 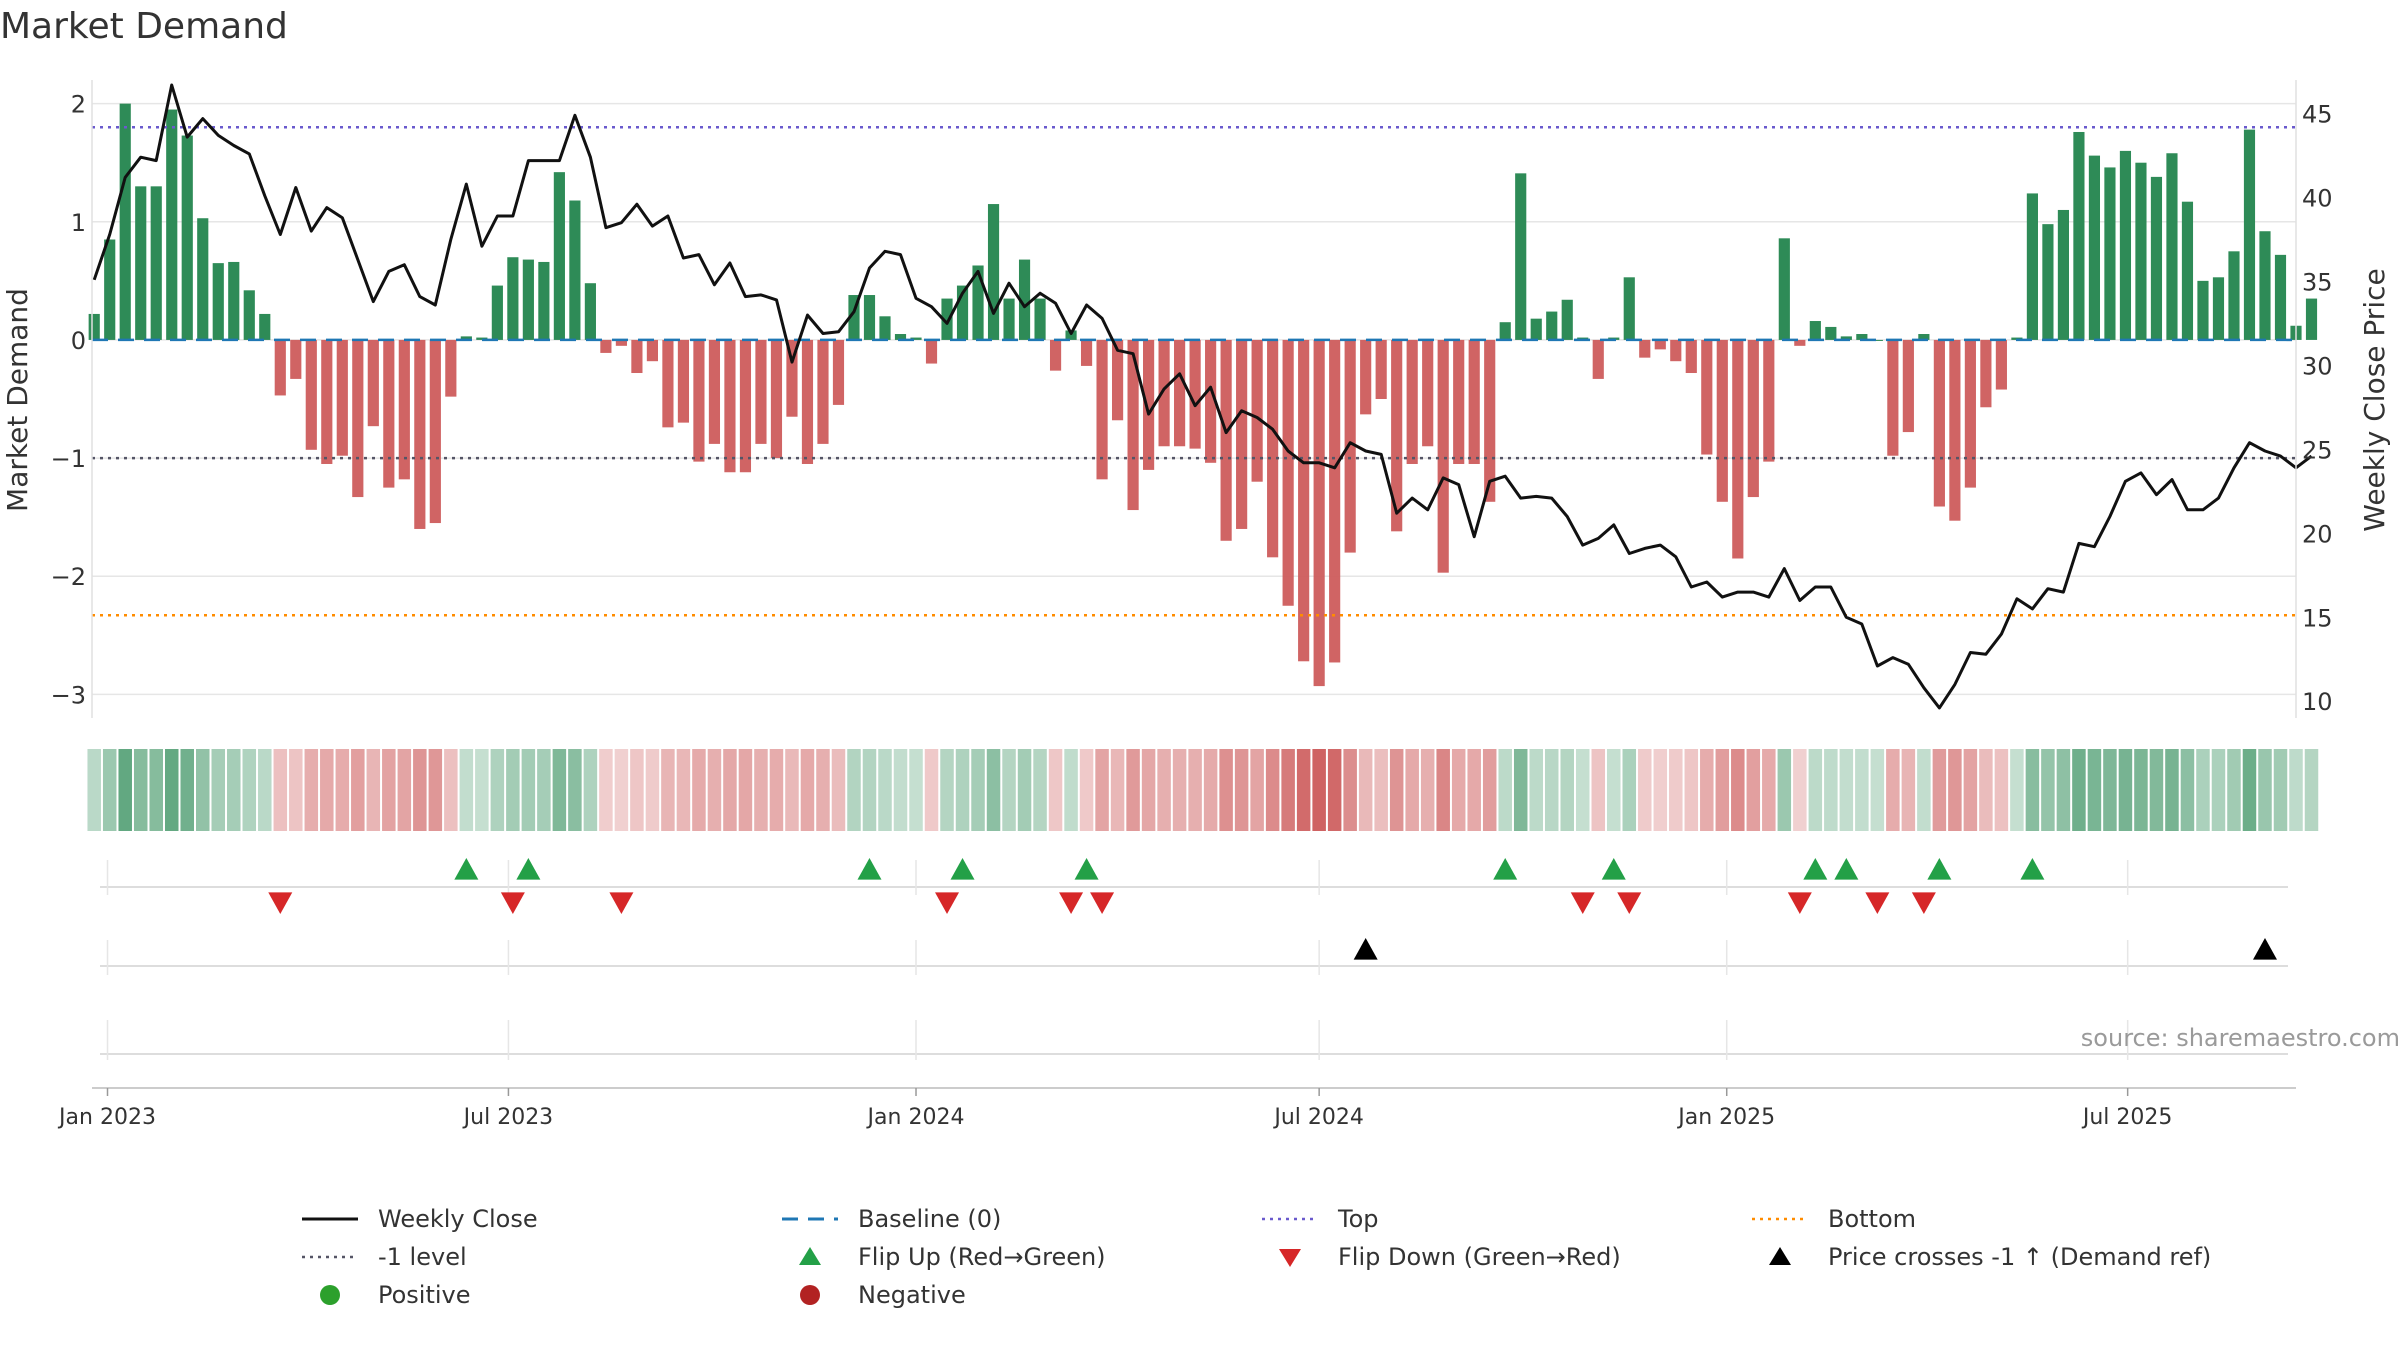 What do you see at coordinates (2374, 399) in the screenshot?
I see `right-axis-label: Weekly Close Price` at bounding box center [2374, 399].